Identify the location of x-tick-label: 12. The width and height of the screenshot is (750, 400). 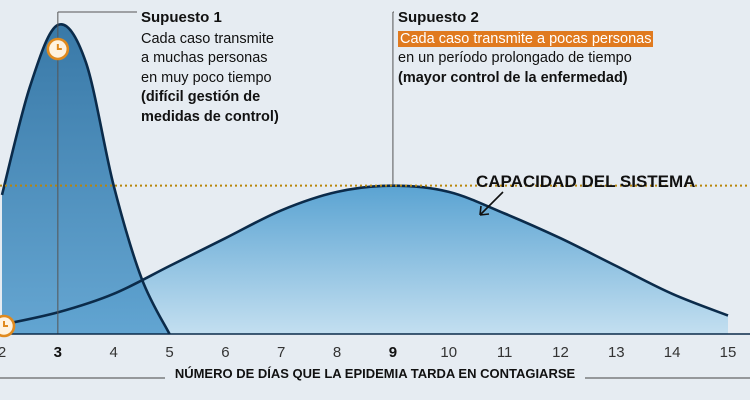
(560, 352).